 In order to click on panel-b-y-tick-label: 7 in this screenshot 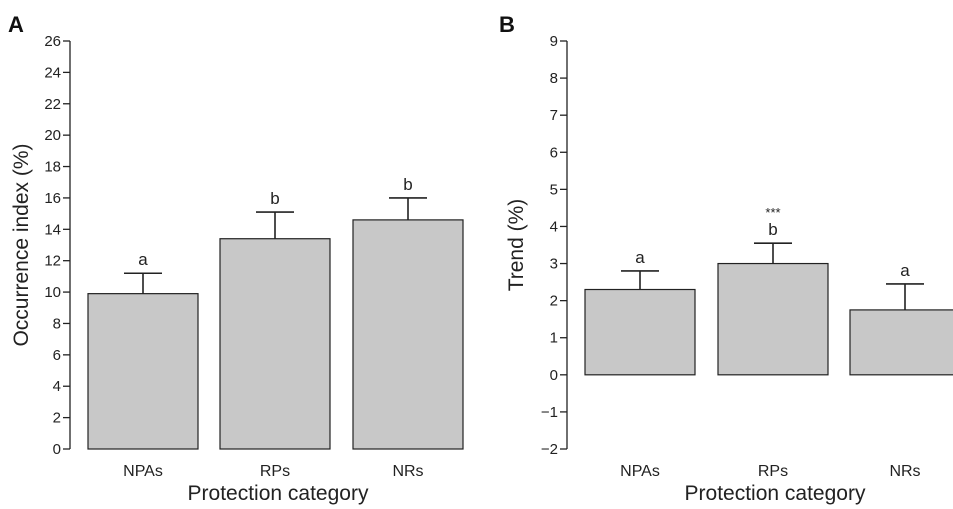, I will do `click(554, 115)`.